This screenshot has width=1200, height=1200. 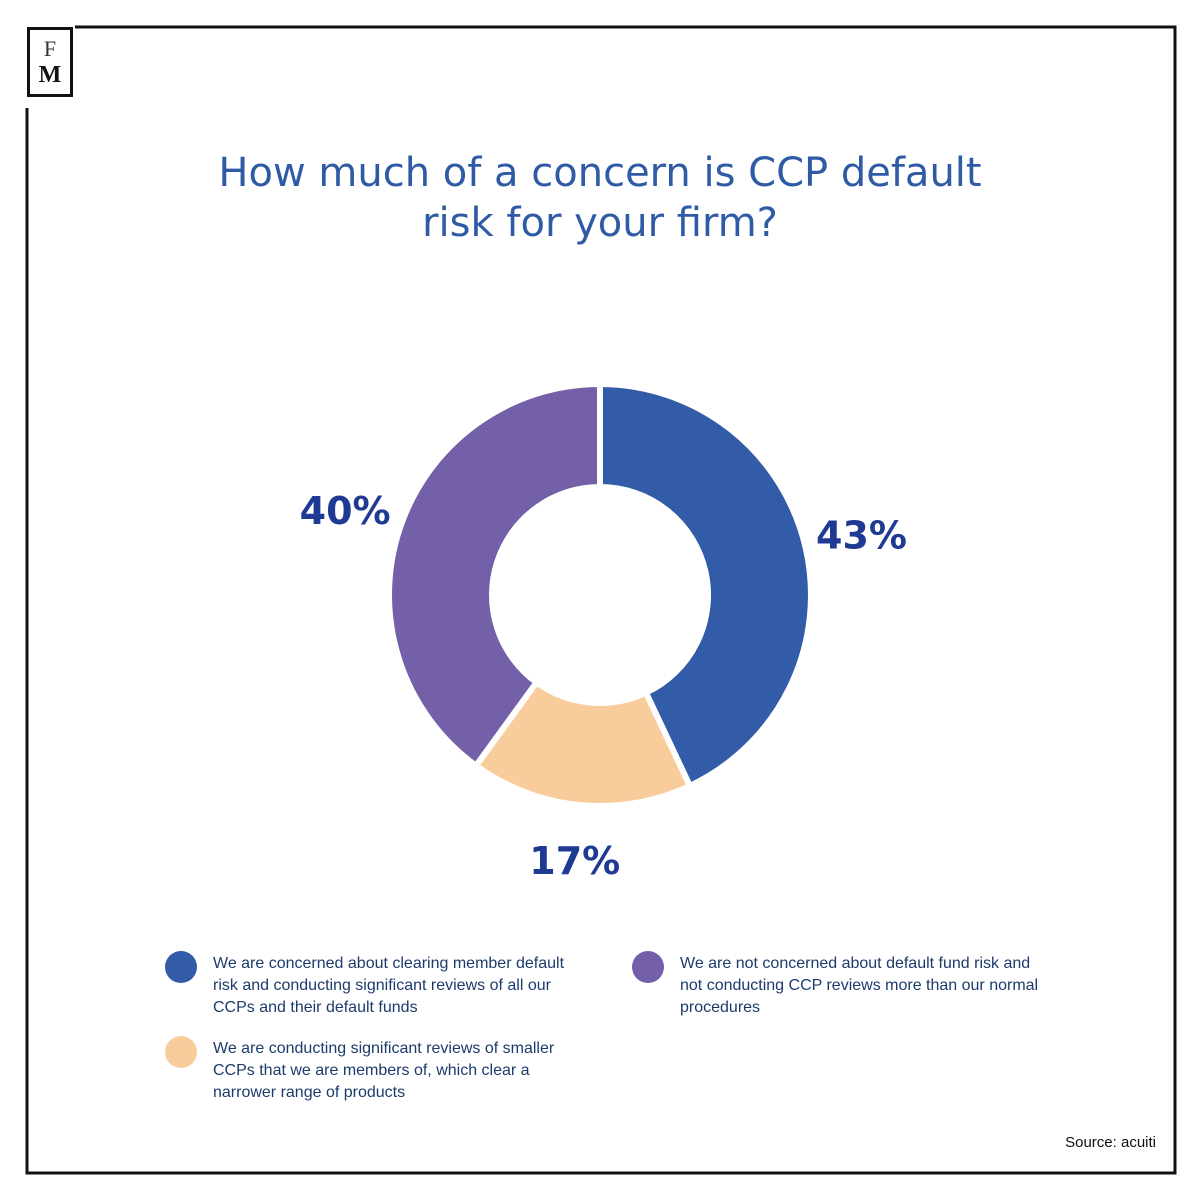 I want to click on logo-bottom: M, so click(x=50, y=75).